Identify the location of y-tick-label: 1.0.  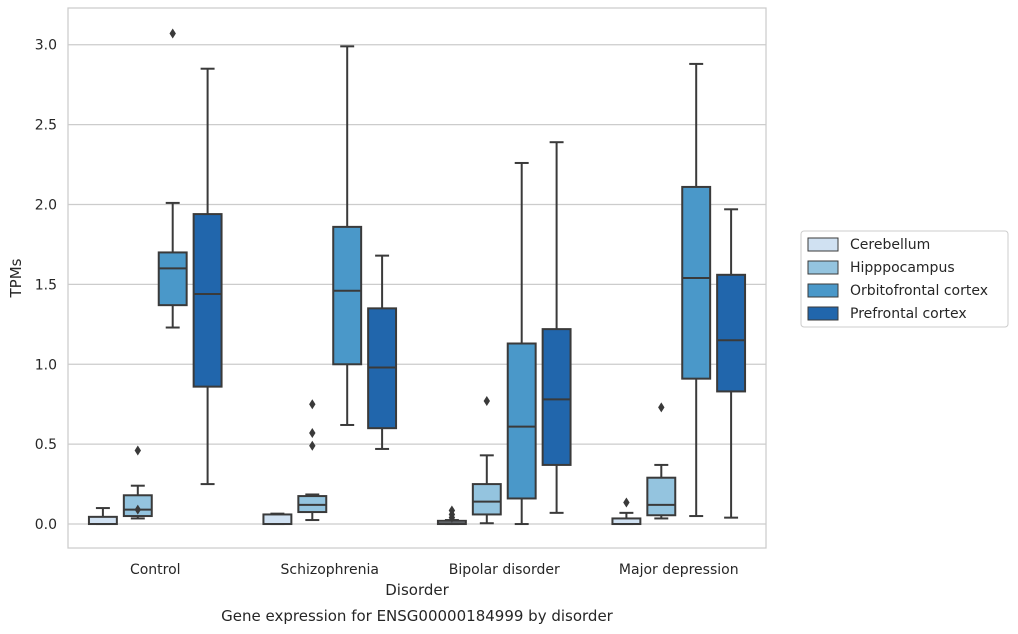
(46, 365).